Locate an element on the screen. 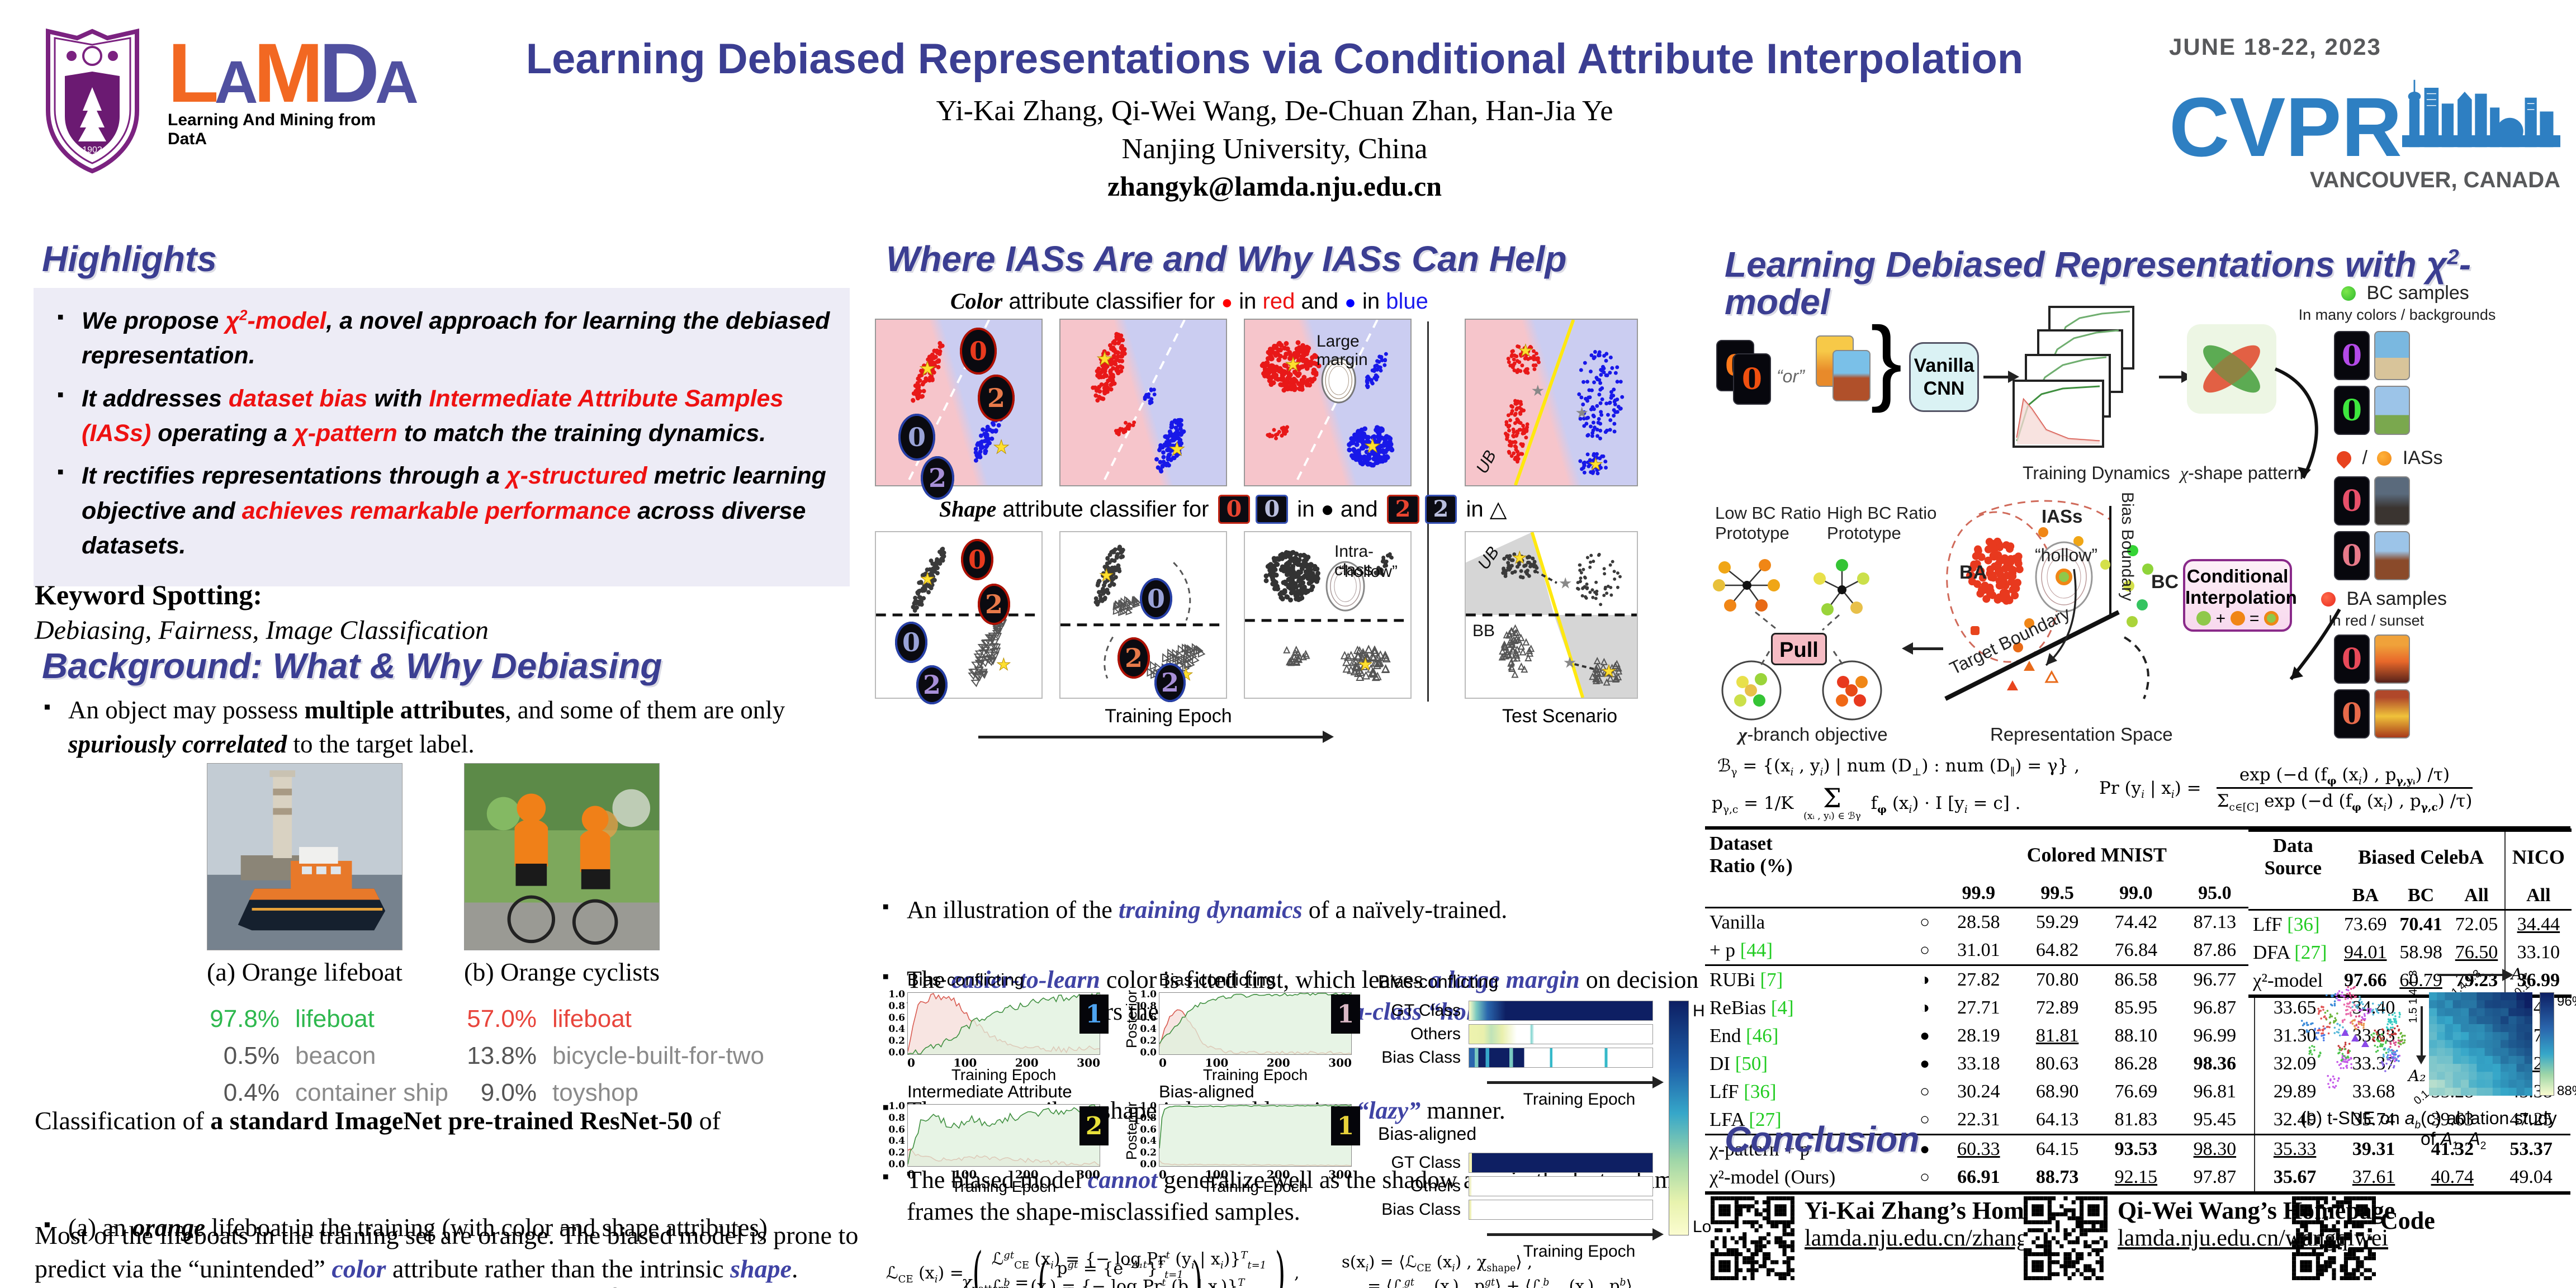 This screenshot has height=1288, width=2576. result-value: 64.82 is located at coordinates (2057, 950).